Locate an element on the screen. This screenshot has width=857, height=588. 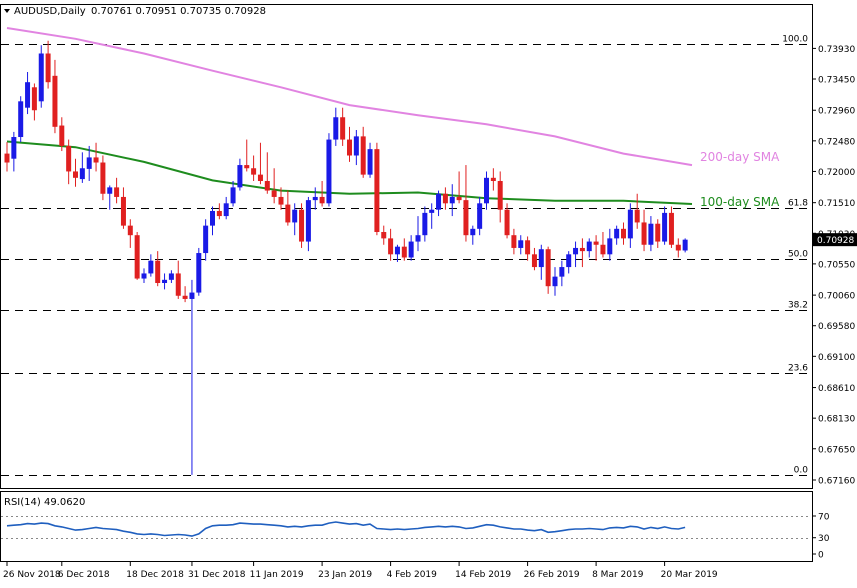
date-tick-label: 8 Mar 2019 is located at coordinates (618, 575).